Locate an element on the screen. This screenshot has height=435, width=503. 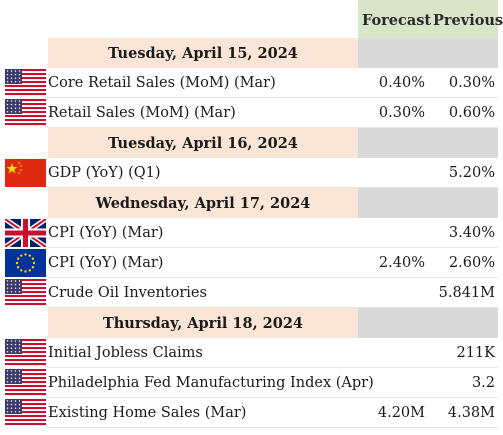
event-name: Initial Jobless Claims is located at coordinates (125, 353).